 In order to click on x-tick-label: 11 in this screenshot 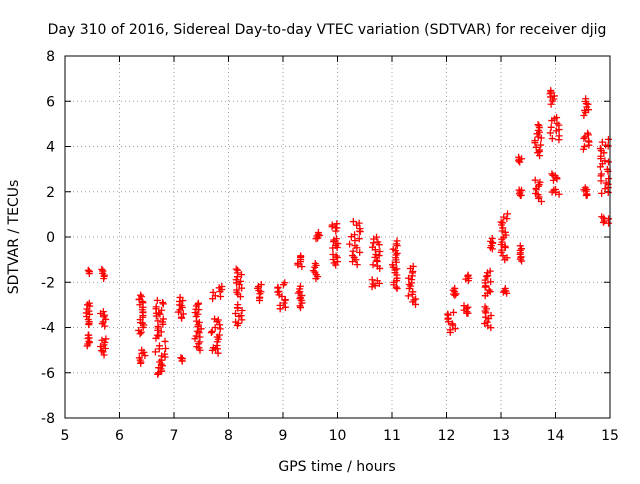, I will do `click(392, 436)`.